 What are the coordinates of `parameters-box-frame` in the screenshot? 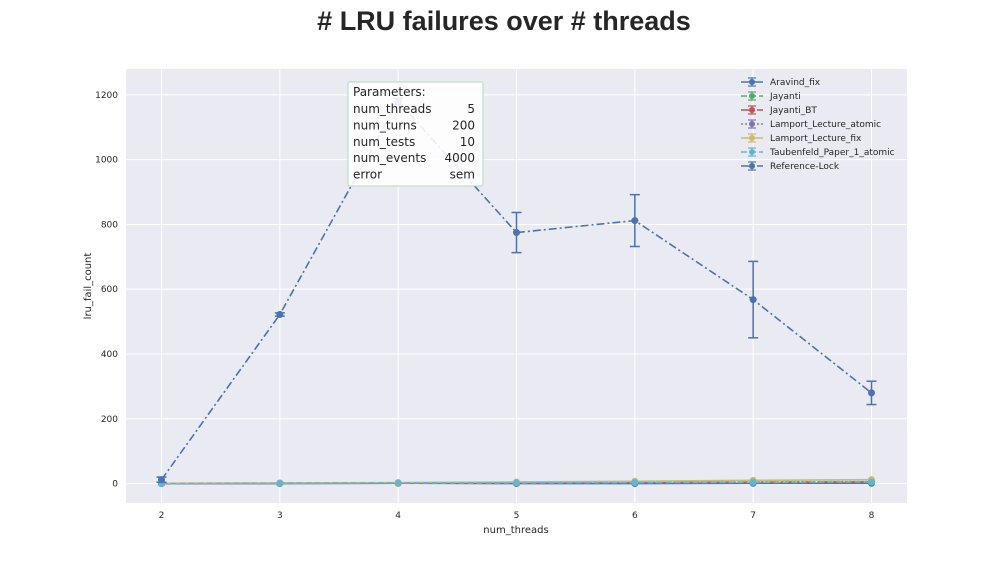 It's located at (415, 134).